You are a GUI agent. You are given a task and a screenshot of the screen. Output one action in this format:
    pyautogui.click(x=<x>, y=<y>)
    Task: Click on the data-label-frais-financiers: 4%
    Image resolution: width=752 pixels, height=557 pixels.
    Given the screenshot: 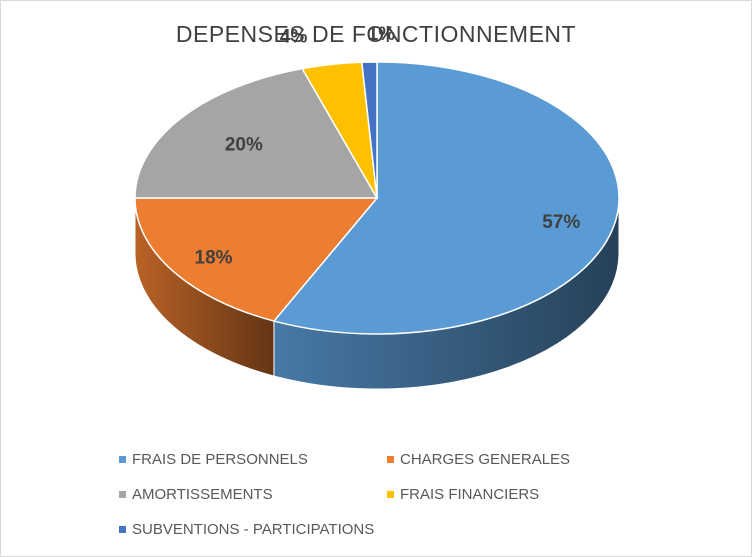 What is the action you would take?
    pyautogui.click(x=294, y=36)
    